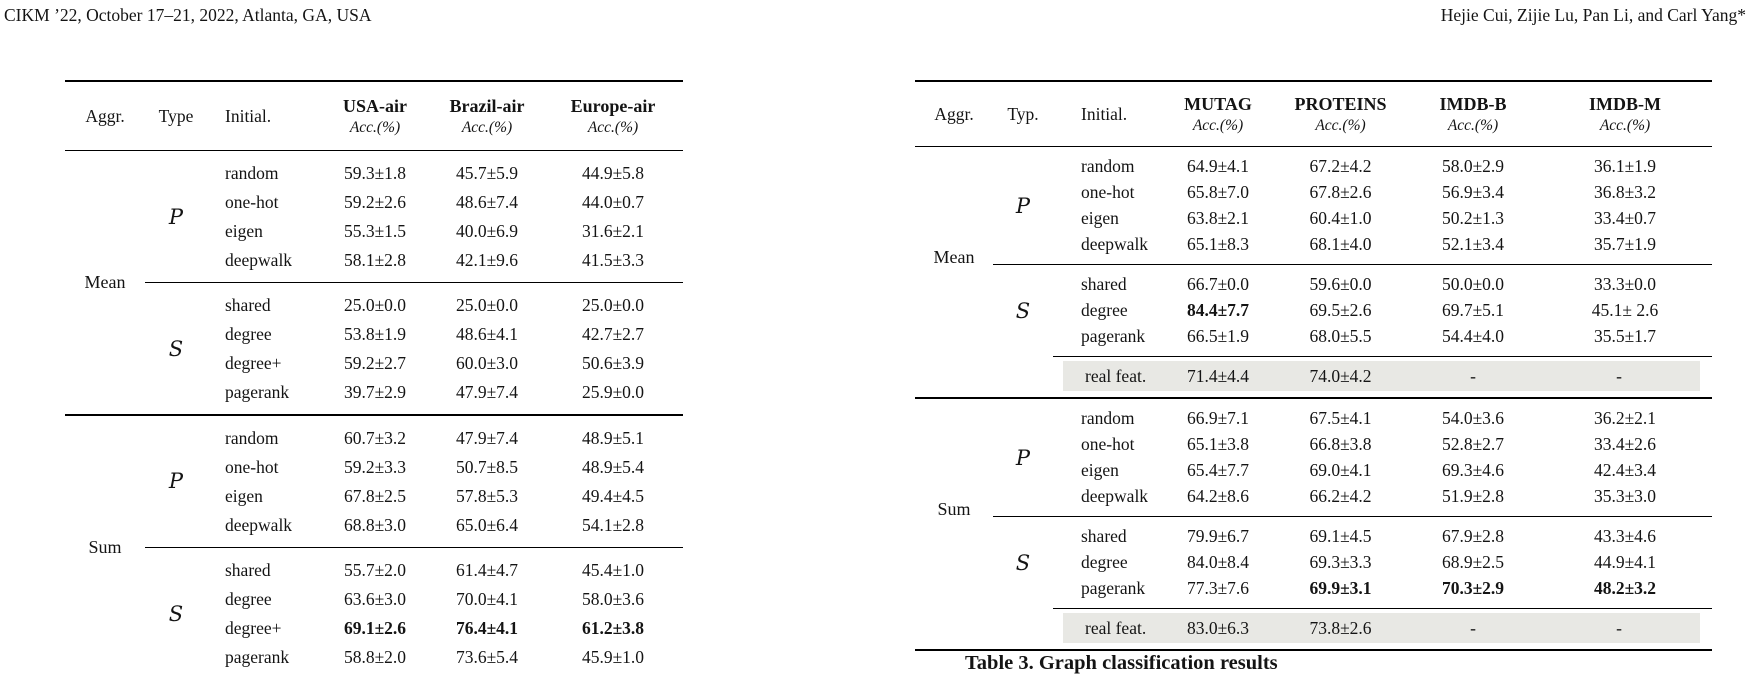 This screenshot has height=679, width=1752. What do you see at coordinates (248, 115) in the screenshot?
I see `column-header-initial: Initial.` at bounding box center [248, 115].